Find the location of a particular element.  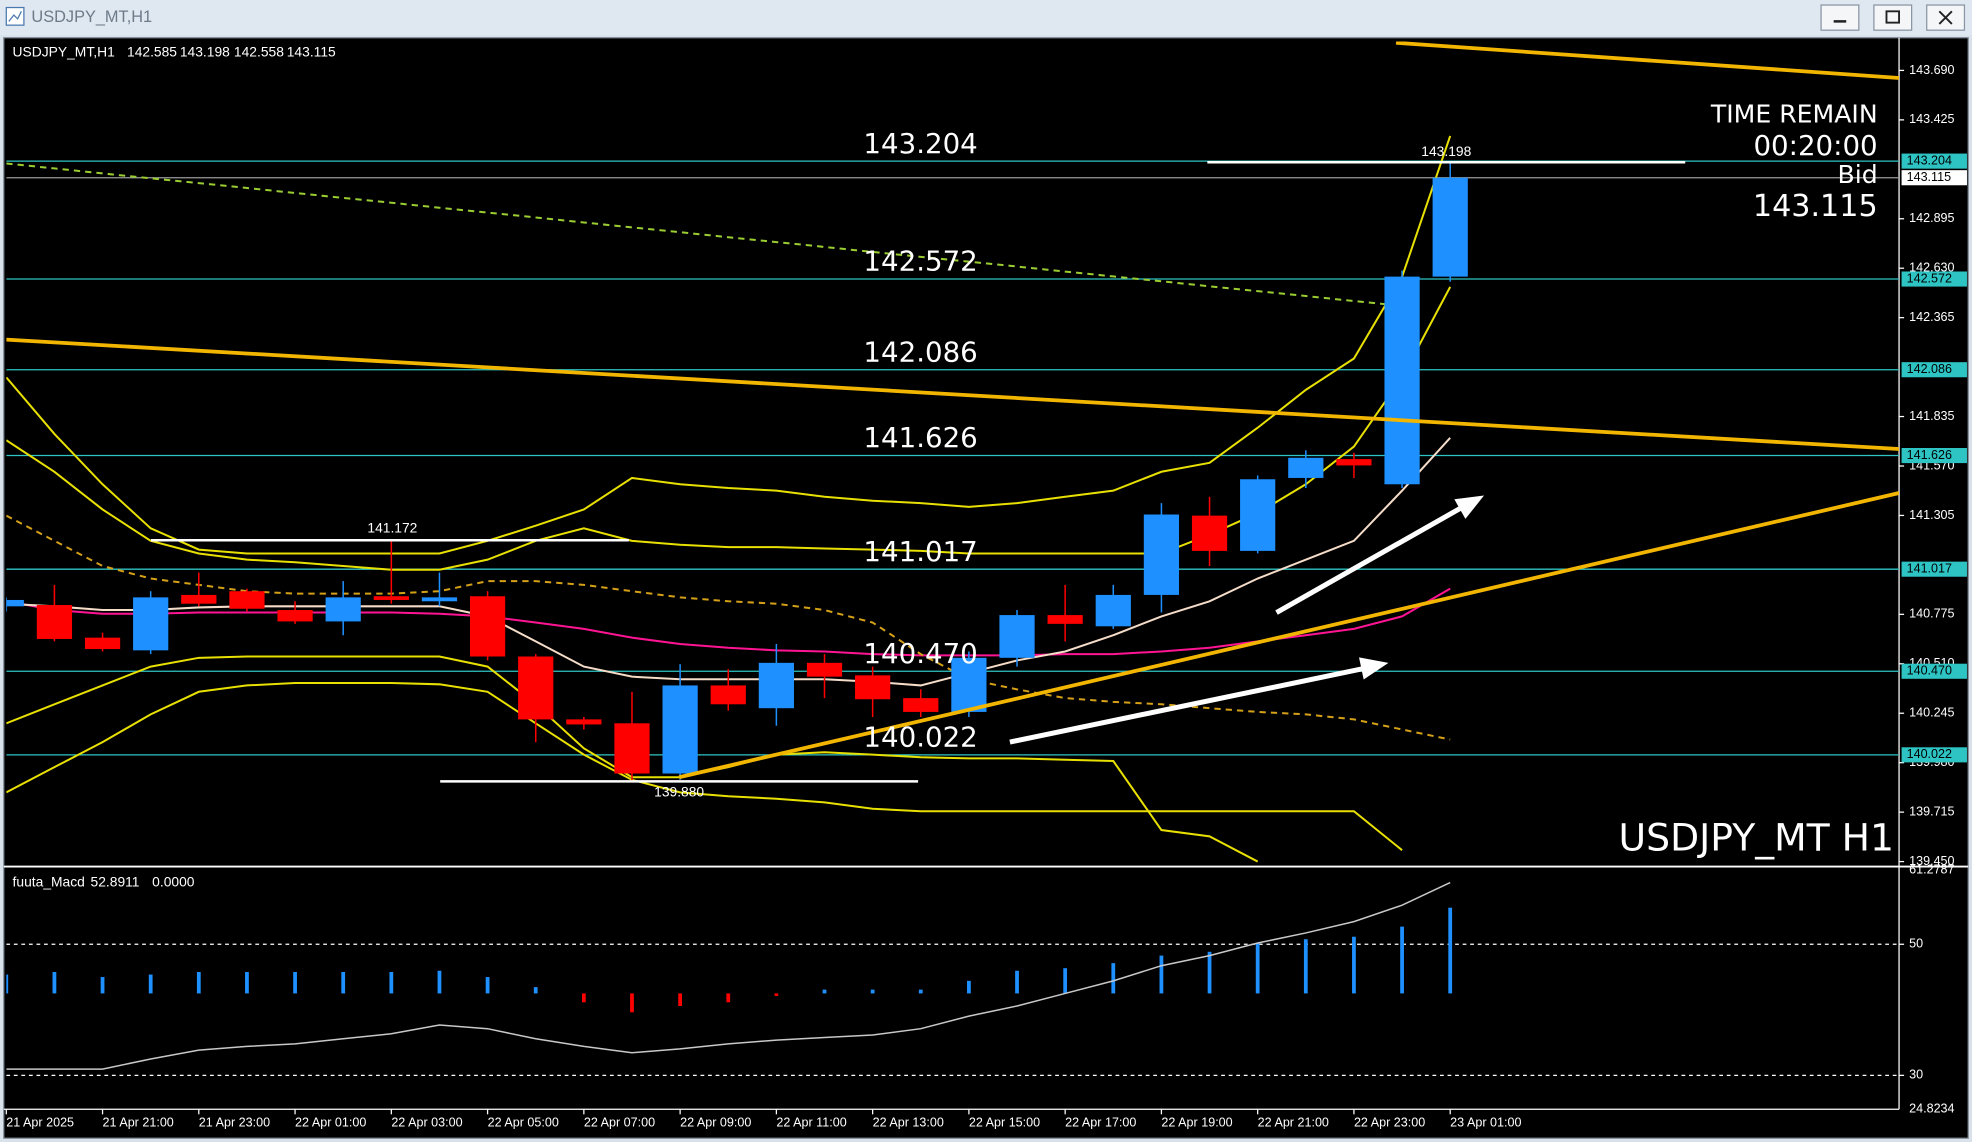

level-label: 140.470 is located at coordinates (920, 653).